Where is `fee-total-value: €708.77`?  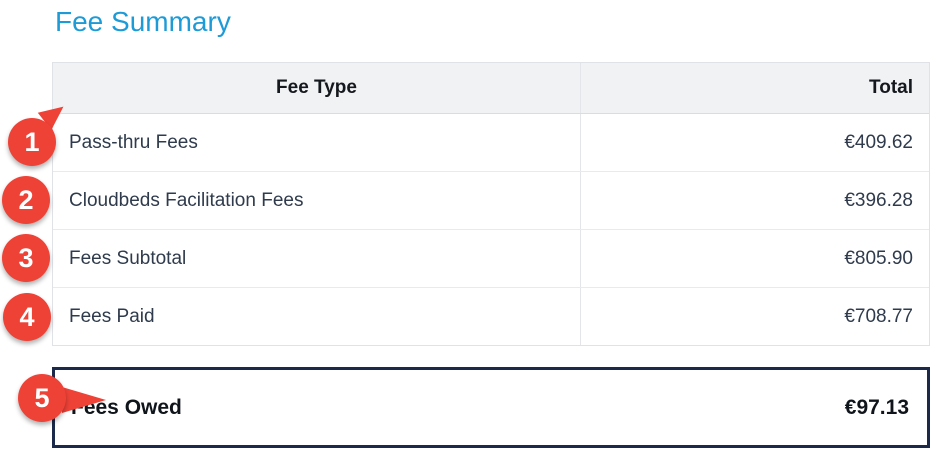 fee-total-value: €708.77 is located at coordinates (878, 316).